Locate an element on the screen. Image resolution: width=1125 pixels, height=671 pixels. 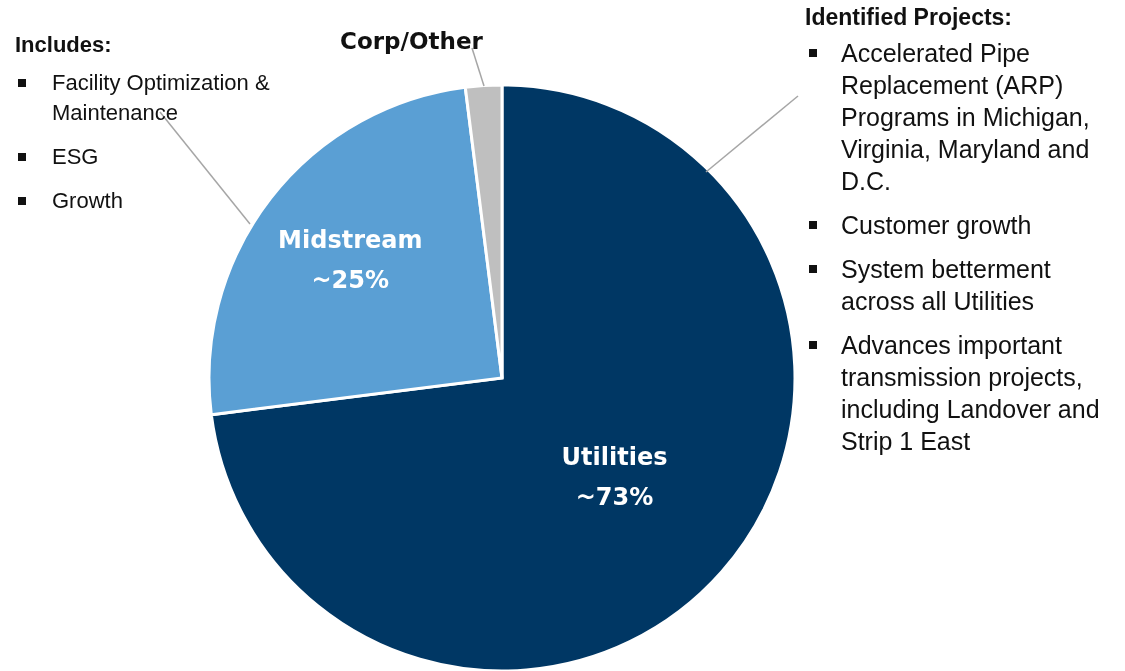
text: Identified Projects: is located at coordinates (909, 17).